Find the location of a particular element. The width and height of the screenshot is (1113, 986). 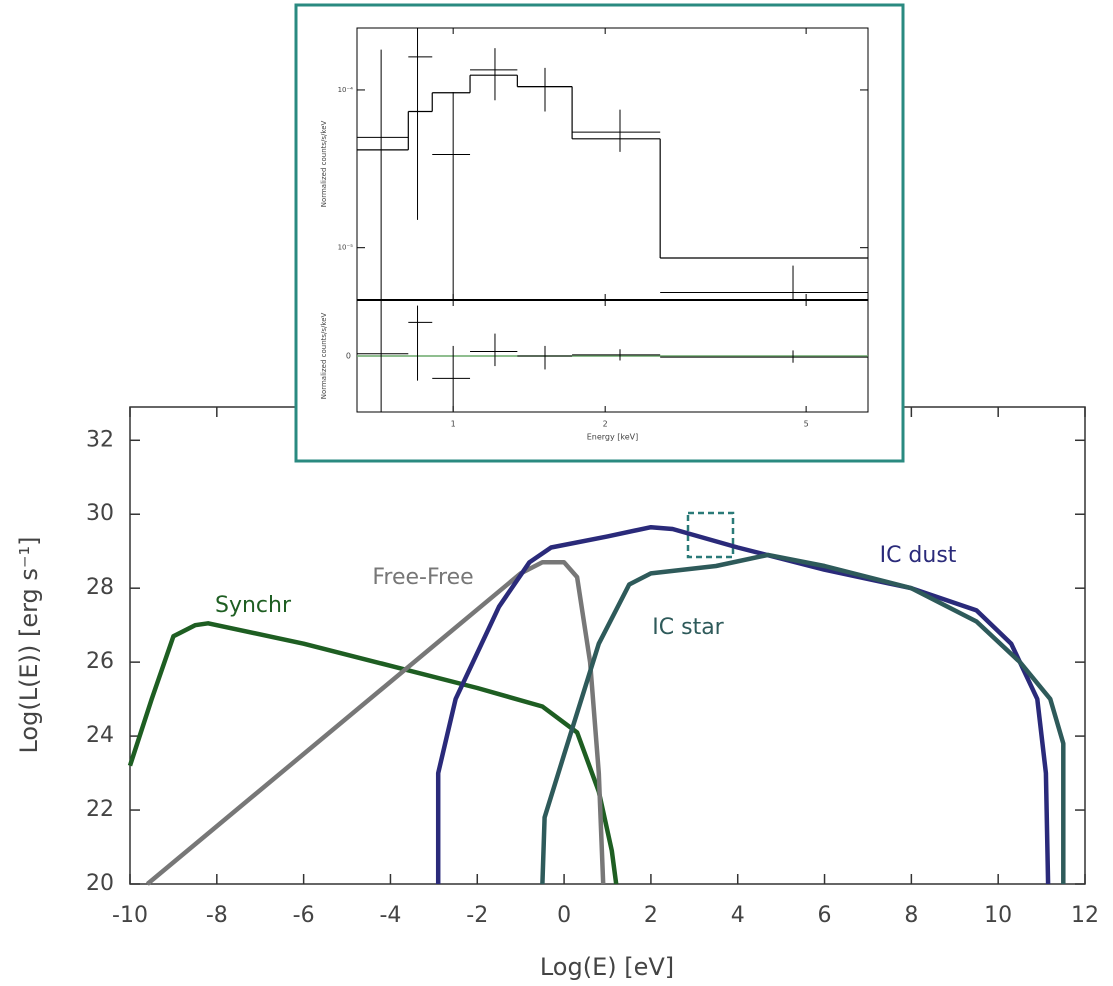

x-tick-label: 10 is located at coordinates (998, 915).